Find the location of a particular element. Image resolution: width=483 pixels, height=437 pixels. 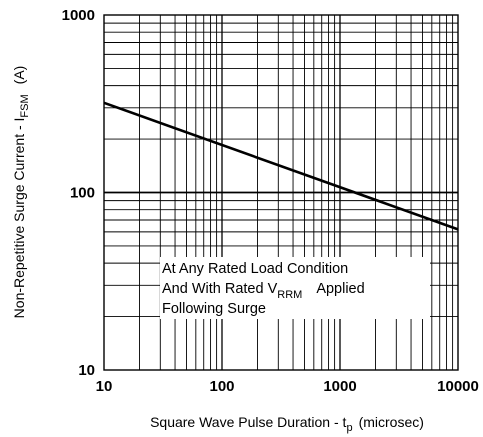

y-tick-label: 1000 is located at coordinates (78, 15).